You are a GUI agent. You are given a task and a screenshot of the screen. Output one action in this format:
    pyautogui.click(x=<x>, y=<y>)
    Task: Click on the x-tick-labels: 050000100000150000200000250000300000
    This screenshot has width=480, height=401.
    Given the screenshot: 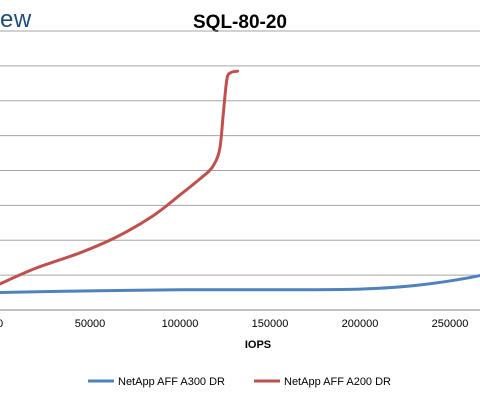 What is the action you would take?
    pyautogui.click(x=234, y=324)
    